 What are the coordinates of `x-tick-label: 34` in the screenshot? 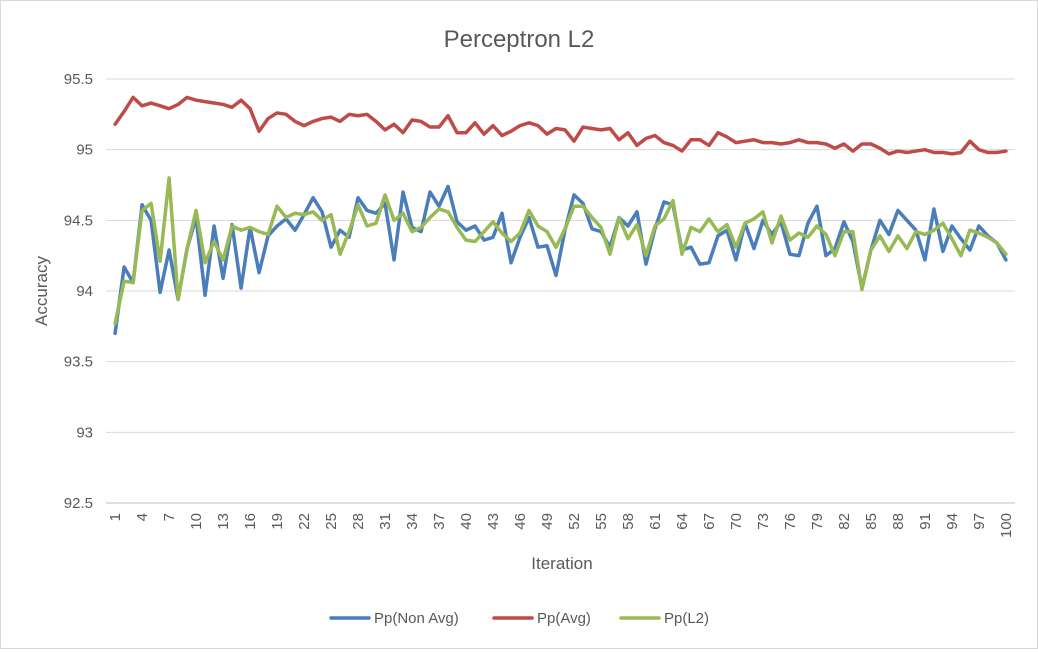 It's located at (412, 521).